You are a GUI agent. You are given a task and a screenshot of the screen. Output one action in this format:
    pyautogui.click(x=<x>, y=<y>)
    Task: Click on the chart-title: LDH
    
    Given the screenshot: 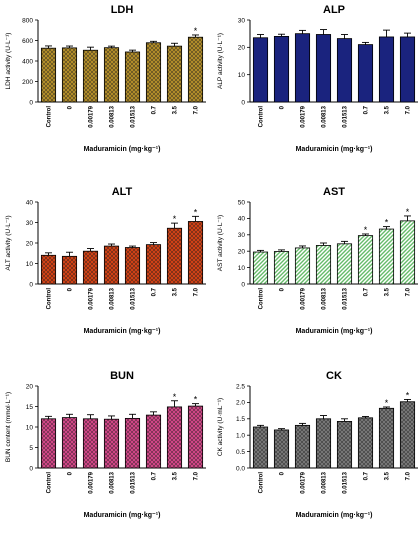 What is the action you would take?
    pyautogui.click(x=122, y=10)
    